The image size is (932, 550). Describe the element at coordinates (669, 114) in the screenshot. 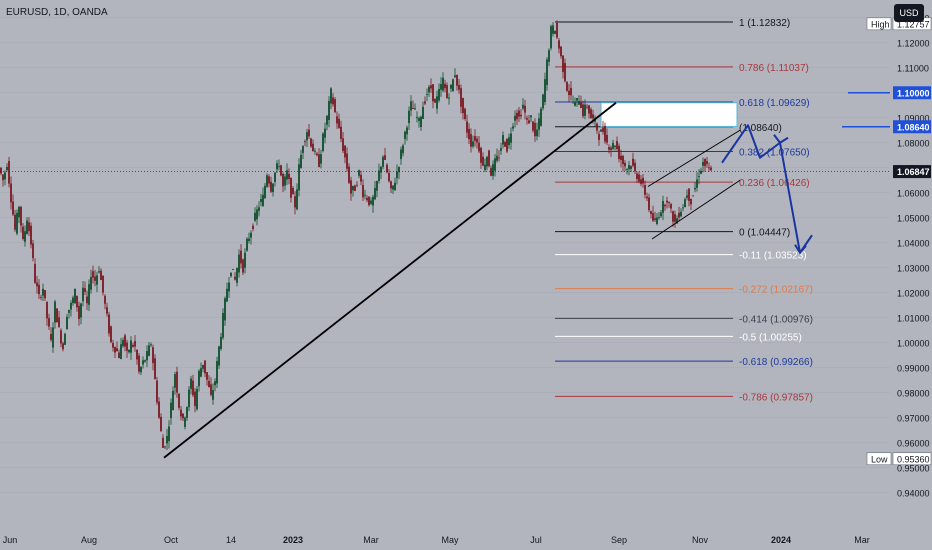

I see `supply-zone-box` at that location.